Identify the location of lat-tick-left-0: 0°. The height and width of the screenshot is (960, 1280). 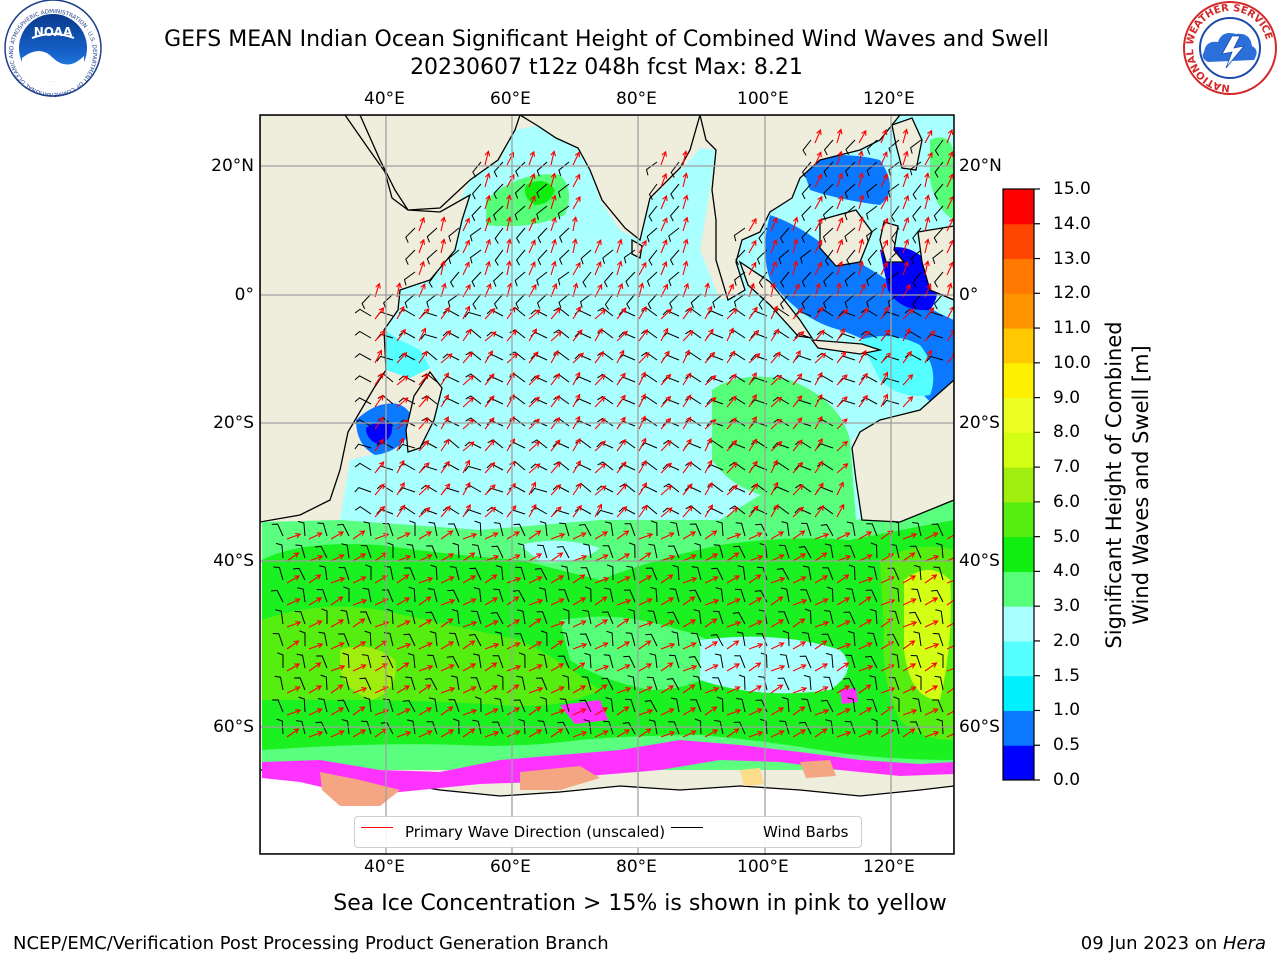
(244, 295).